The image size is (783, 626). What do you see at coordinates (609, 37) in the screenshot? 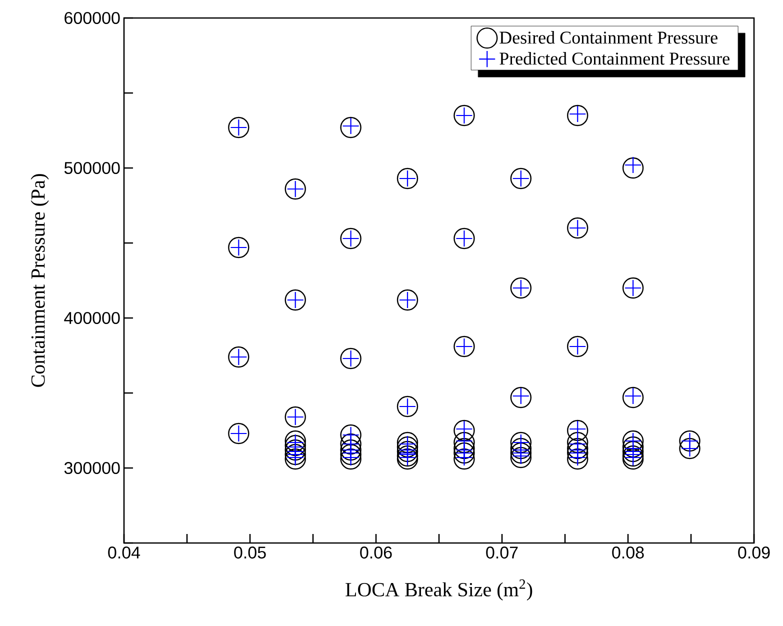
I see `legend-label: Desired Containment Pressure` at bounding box center [609, 37].